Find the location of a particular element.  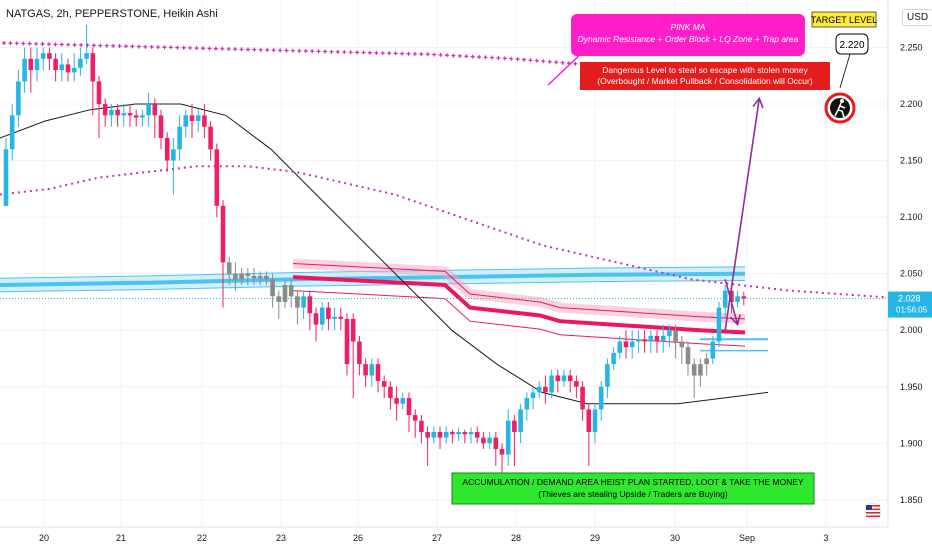

danger-box is located at coordinates (705, 76).